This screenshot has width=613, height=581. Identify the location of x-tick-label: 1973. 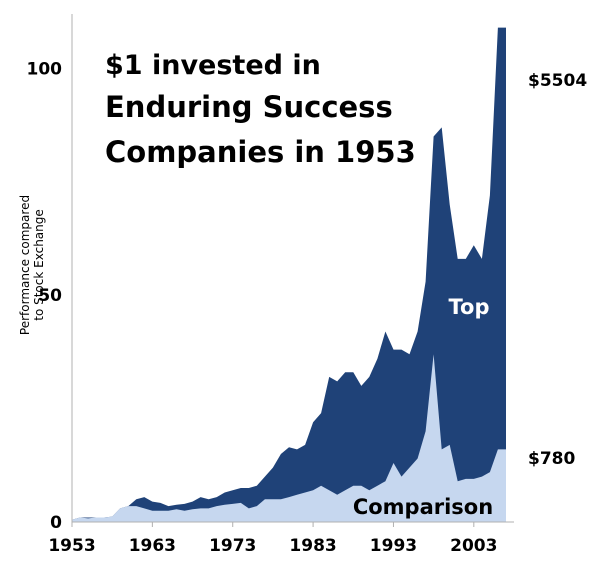
(232, 546).